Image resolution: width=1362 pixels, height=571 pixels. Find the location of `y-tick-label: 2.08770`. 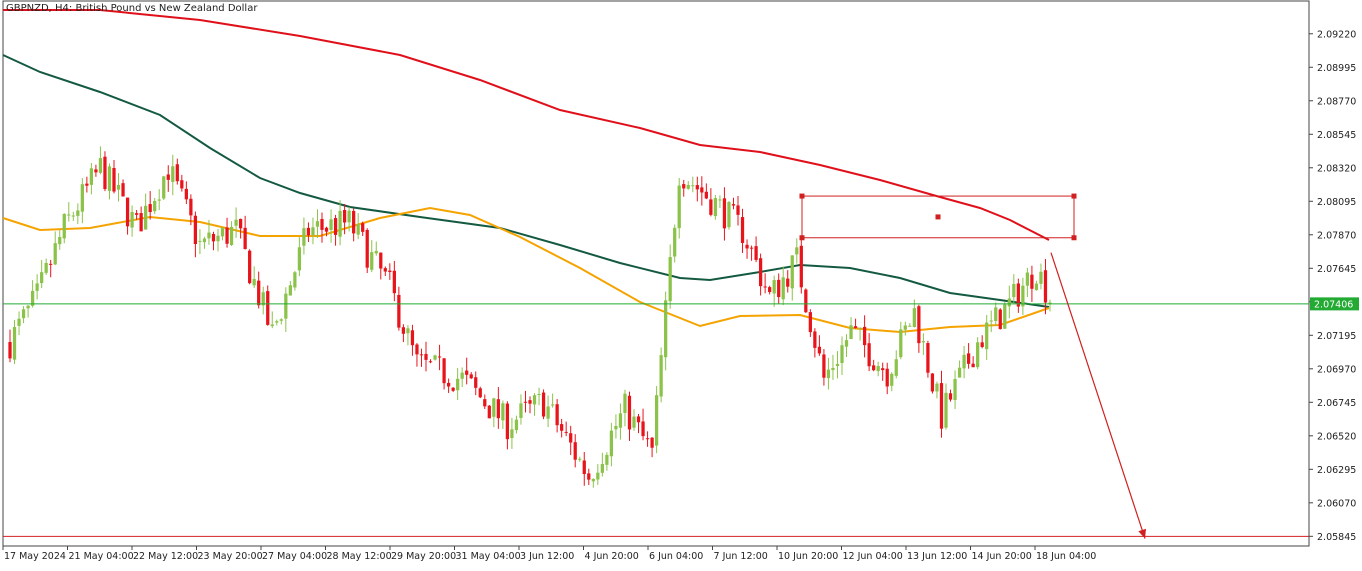

y-tick-label: 2.08770 is located at coordinates (1336, 101).